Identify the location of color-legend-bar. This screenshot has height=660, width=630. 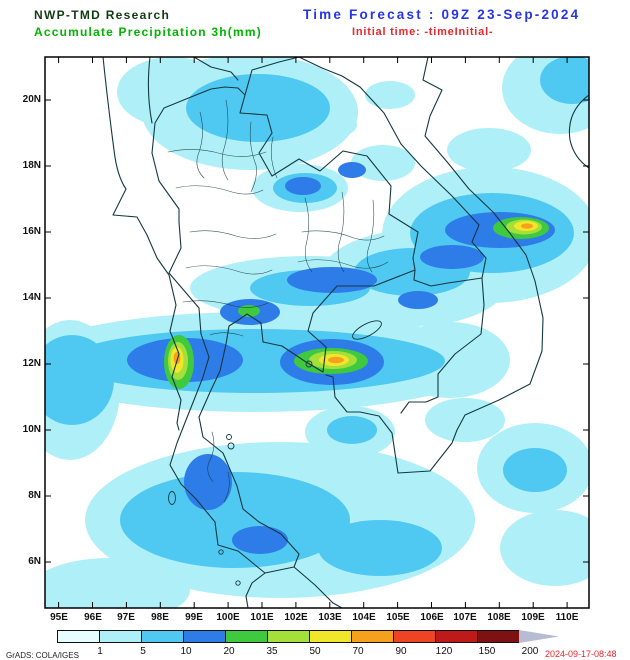
(308, 636).